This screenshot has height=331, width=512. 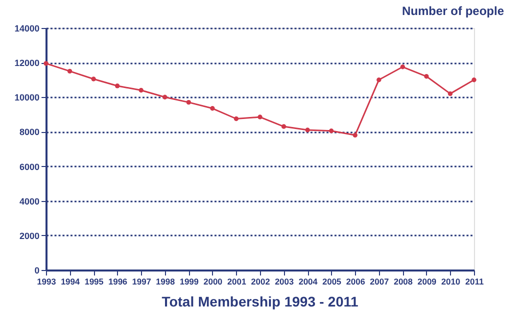 What do you see at coordinates (236, 281) in the screenshot?
I see `x-tick-label: 2001` at bounding box center [236, 281].